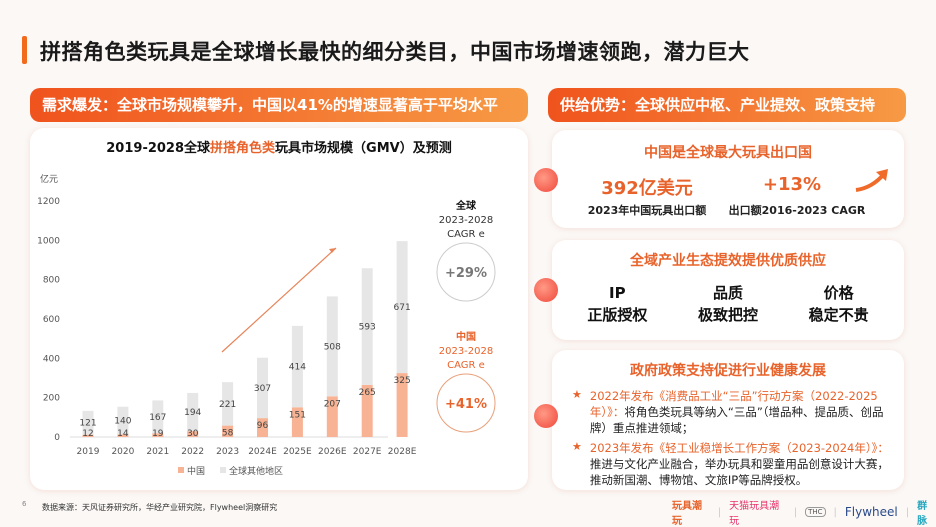 The width and height of the screenshot is (936, 527). What do you see at coordinates (332, 250) in the screenshot?
I see `trend-arrowhead` at bounding box center [332, 250].